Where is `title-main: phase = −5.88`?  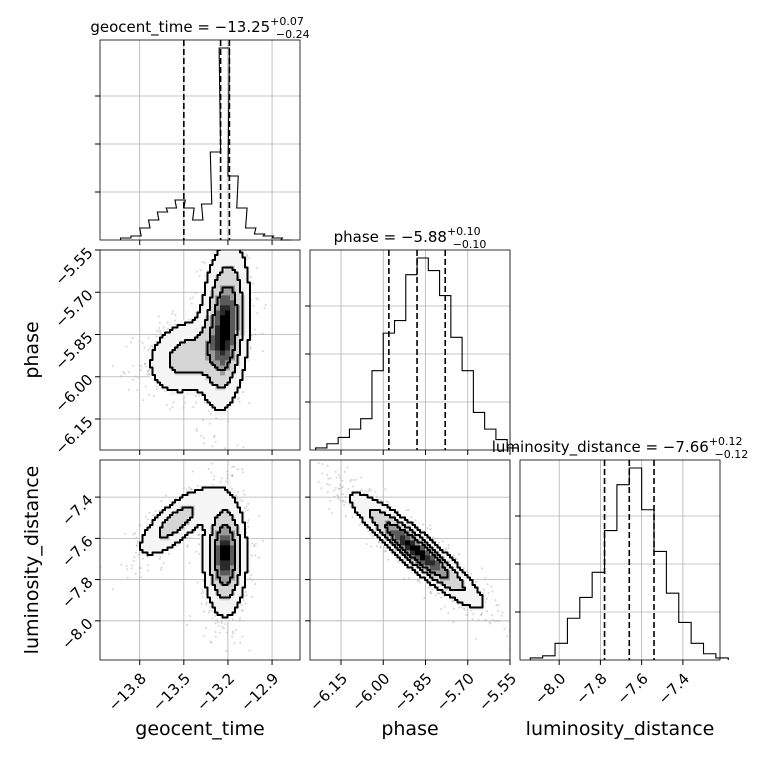
title-main: phase = −5.88 is located at coordinates (390, 237).